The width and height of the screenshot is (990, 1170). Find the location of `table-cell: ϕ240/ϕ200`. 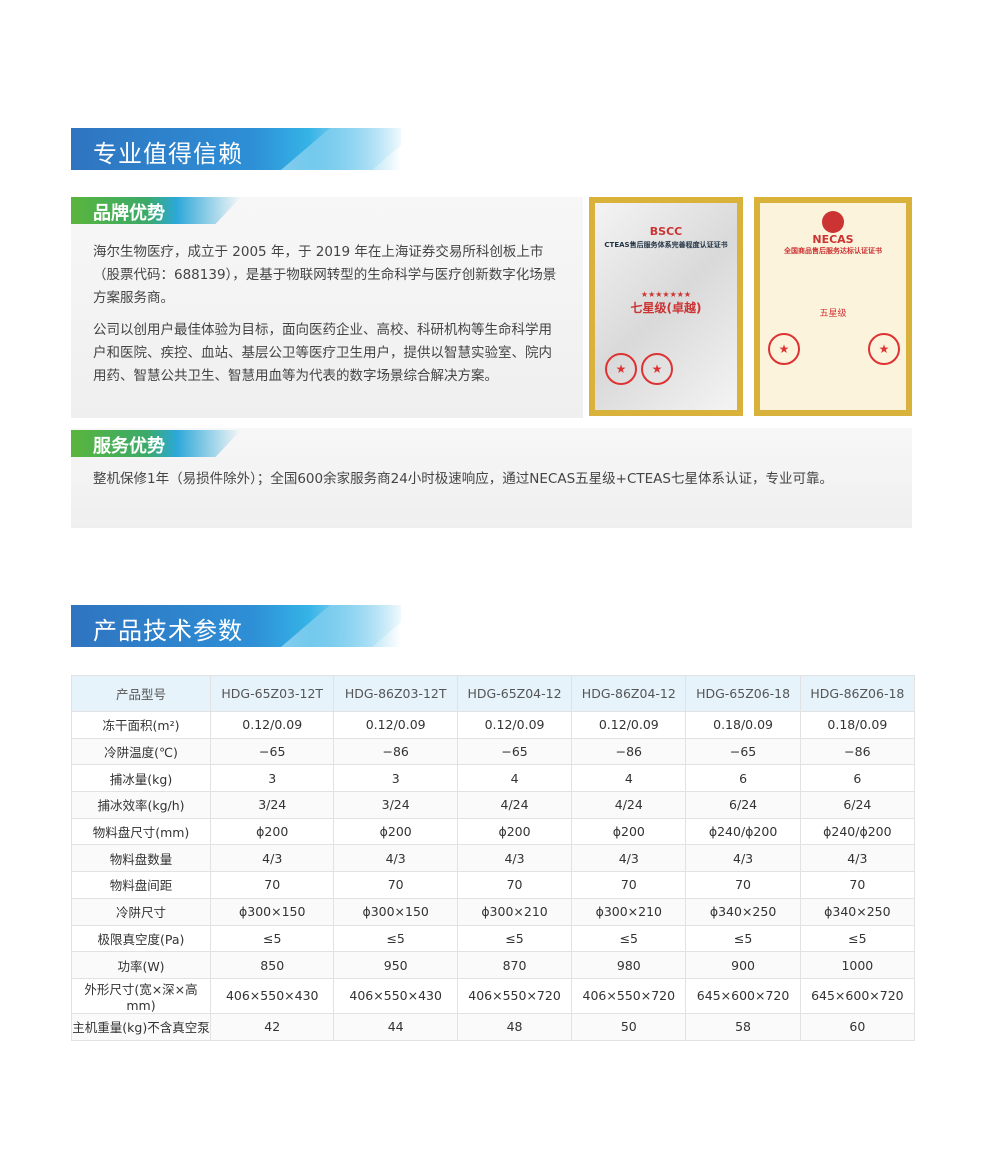

table-cell: ϕ240/ϕ200 is located at coordinates (857, 831).